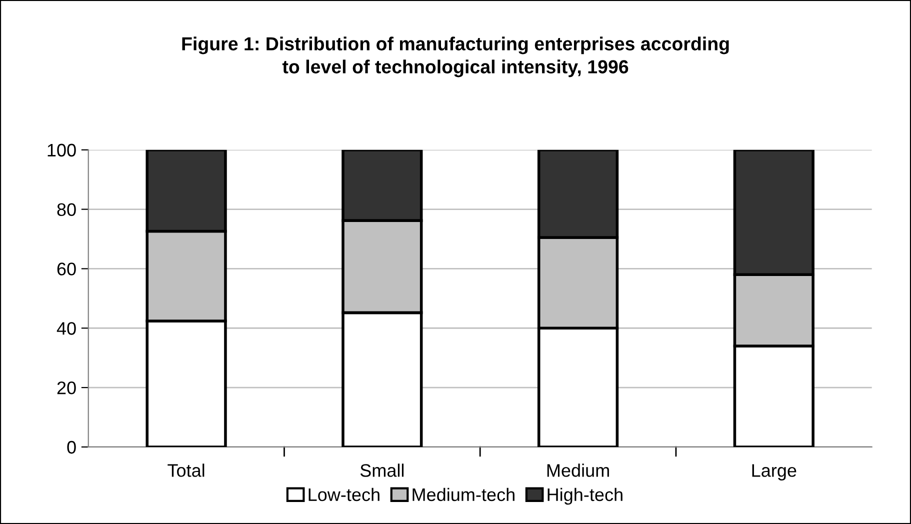 The image size is (911, 524). I want to click on y-tick-label: 0, so click(71, 447).